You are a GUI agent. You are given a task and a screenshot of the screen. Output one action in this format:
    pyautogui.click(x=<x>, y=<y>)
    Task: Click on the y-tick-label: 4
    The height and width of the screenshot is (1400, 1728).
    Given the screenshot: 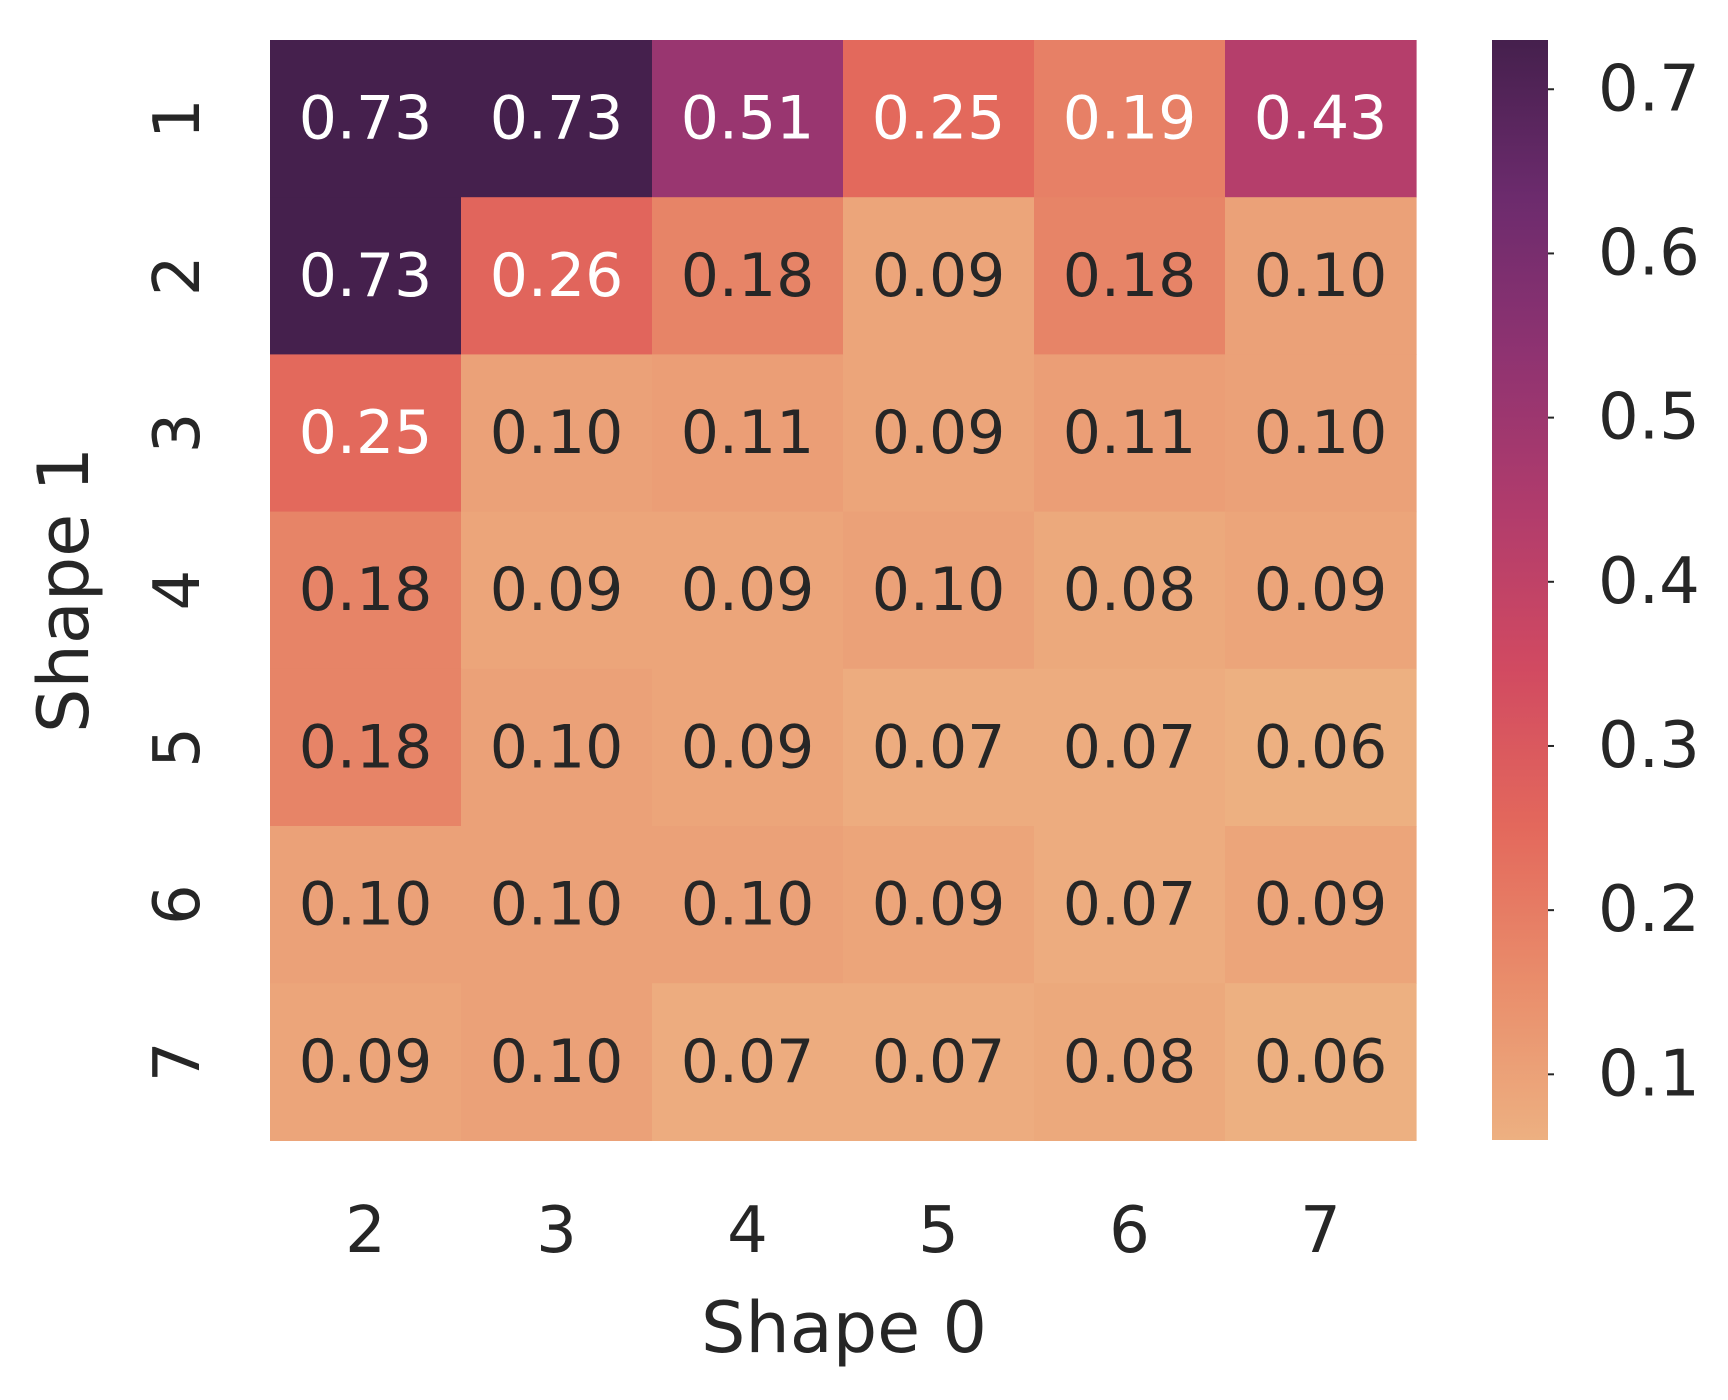 What is the action you would take?
    pyautogui.click(x=178, y=590)
    